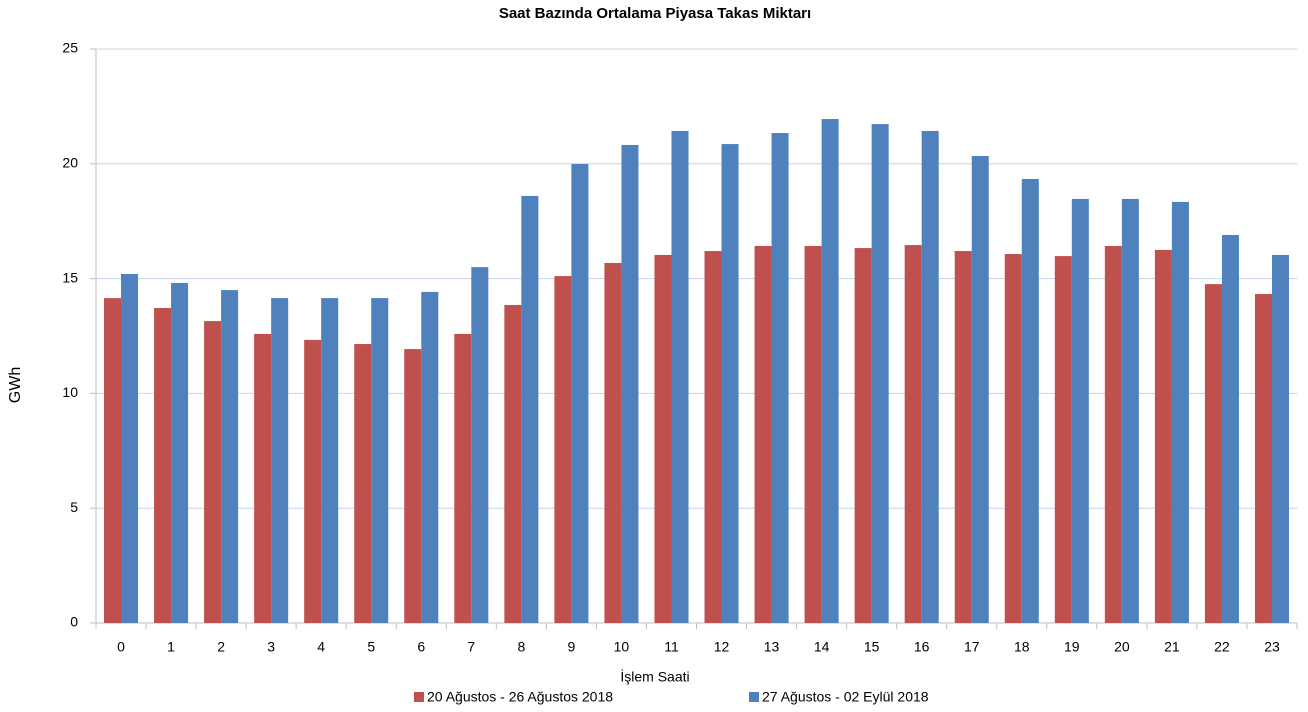  Describe the element at coordinates (70, 48) in the screenshot. I see `y-tick-label: 25` at that location.